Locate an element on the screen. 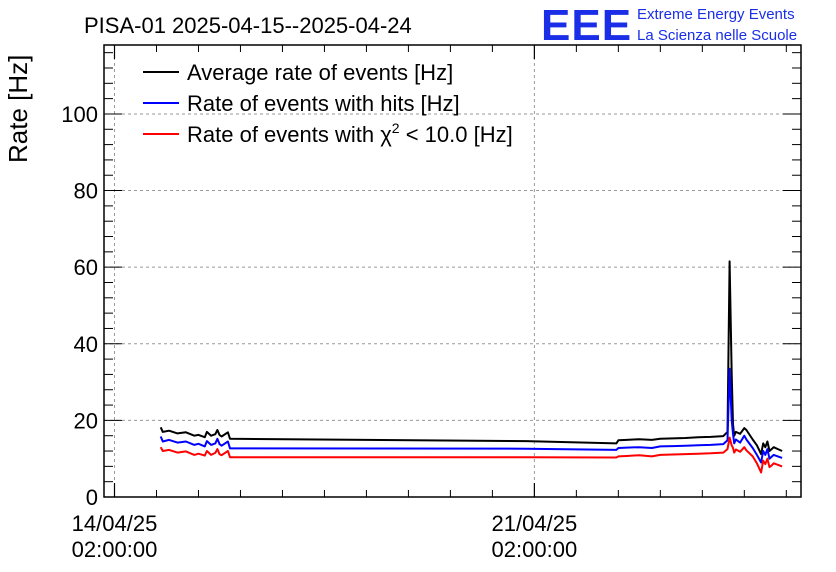 The width and height of the screenshot is (836, 572). y-axis-label: Rate [Hz] is located at coordinates (18, 109).